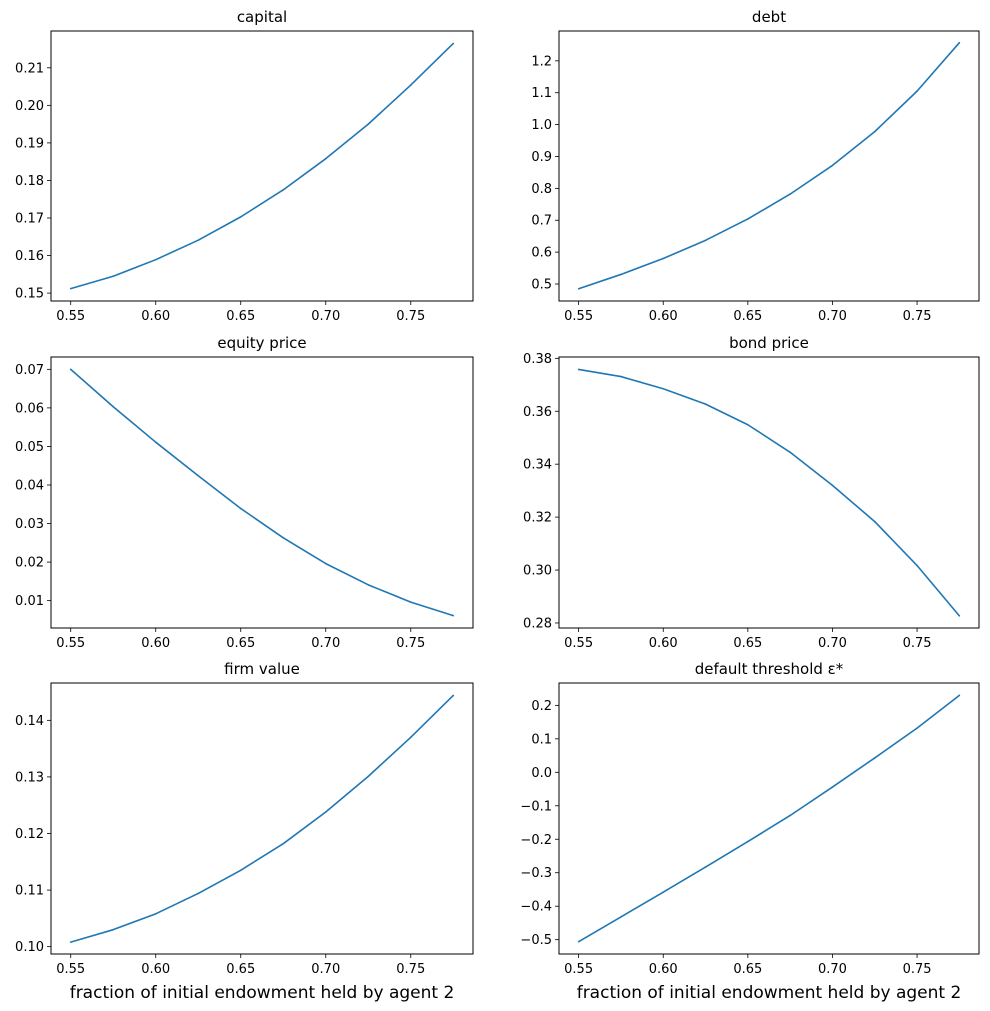  I want to click on y-tick-label: 0.01, so click(29, 601).